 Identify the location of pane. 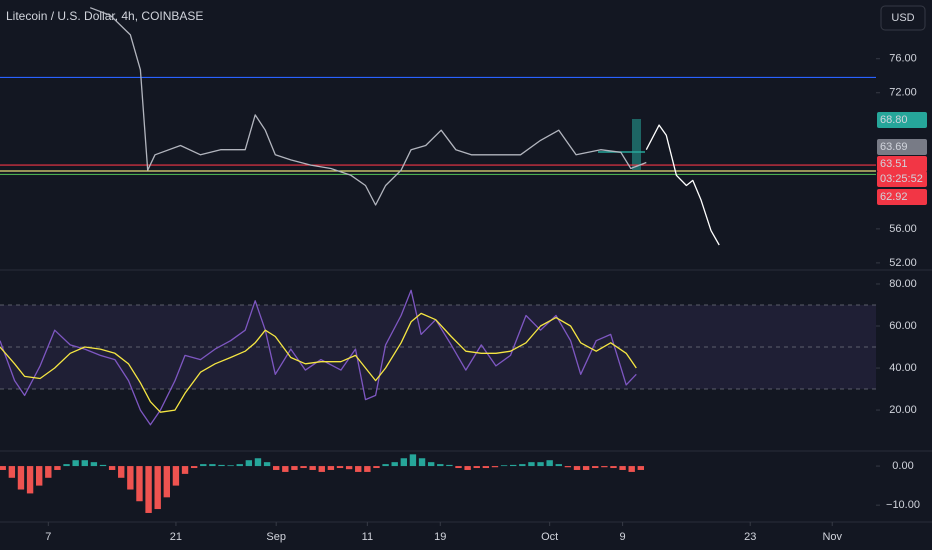
(322, 483).